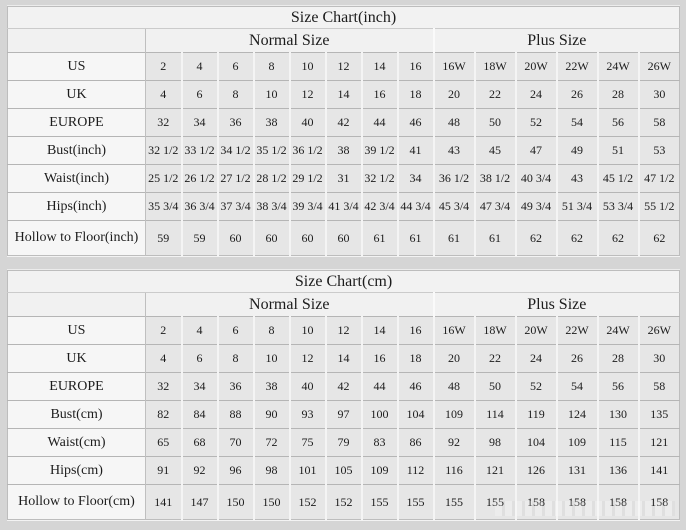 This screenshot has width=686, height=530. I want to click on size-value-cell: 42, so click(343, 122).